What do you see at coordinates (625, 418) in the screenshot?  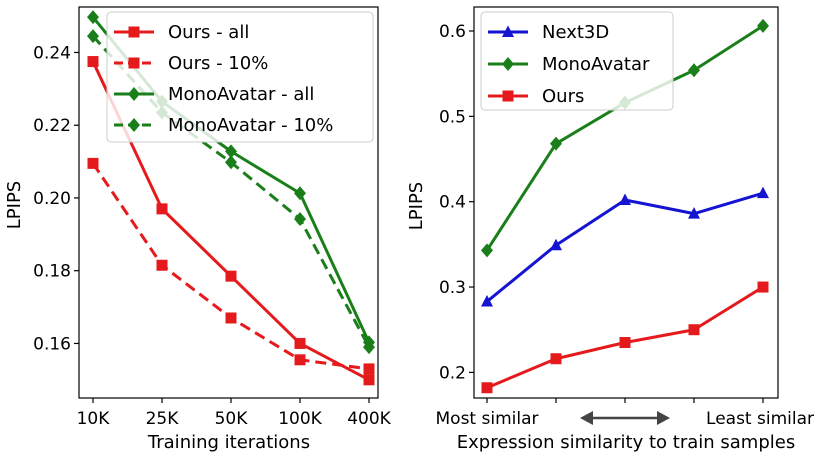 I see `double-arrow-icon` at bounding box center [625, 418].